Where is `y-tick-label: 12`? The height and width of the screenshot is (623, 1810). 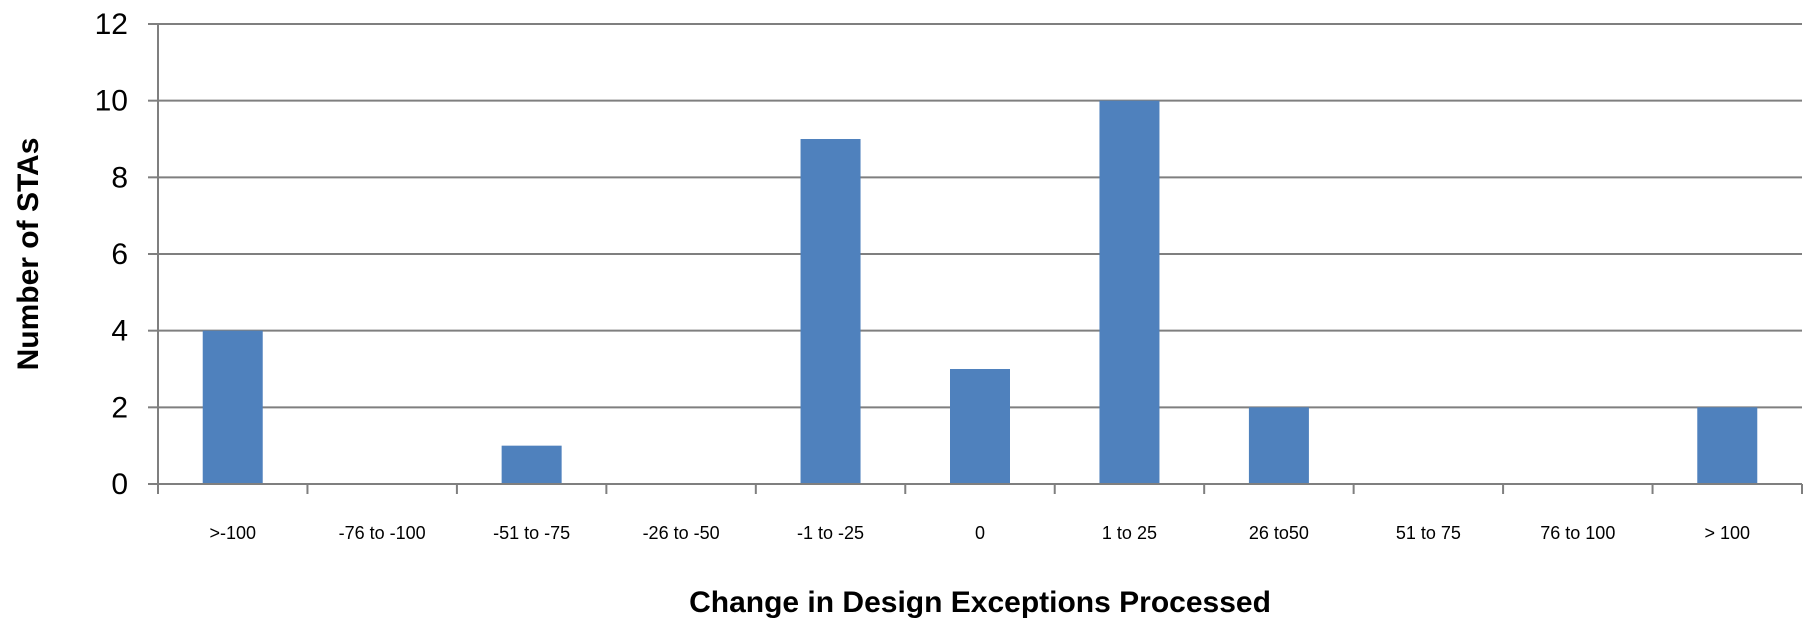 y-tick-label: 12 is located at coordinates (111, 24).